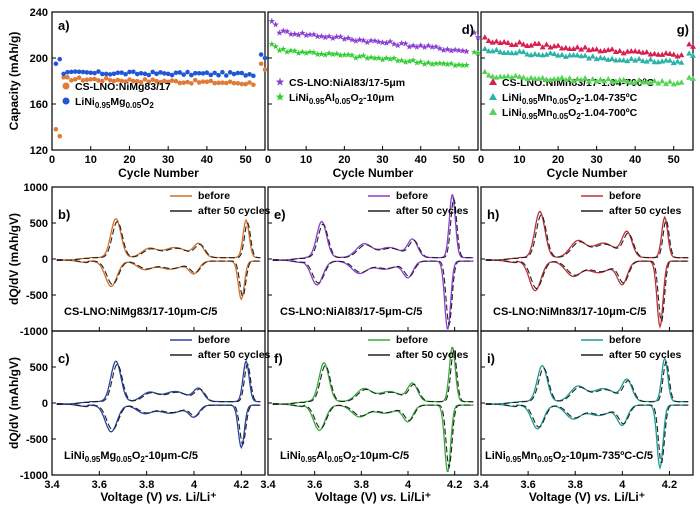 The height and width of the screenshot is (510, 700). Describe the element at coordinates (64, 214) in the screenshot. I see `panel-label: b)` at that location.